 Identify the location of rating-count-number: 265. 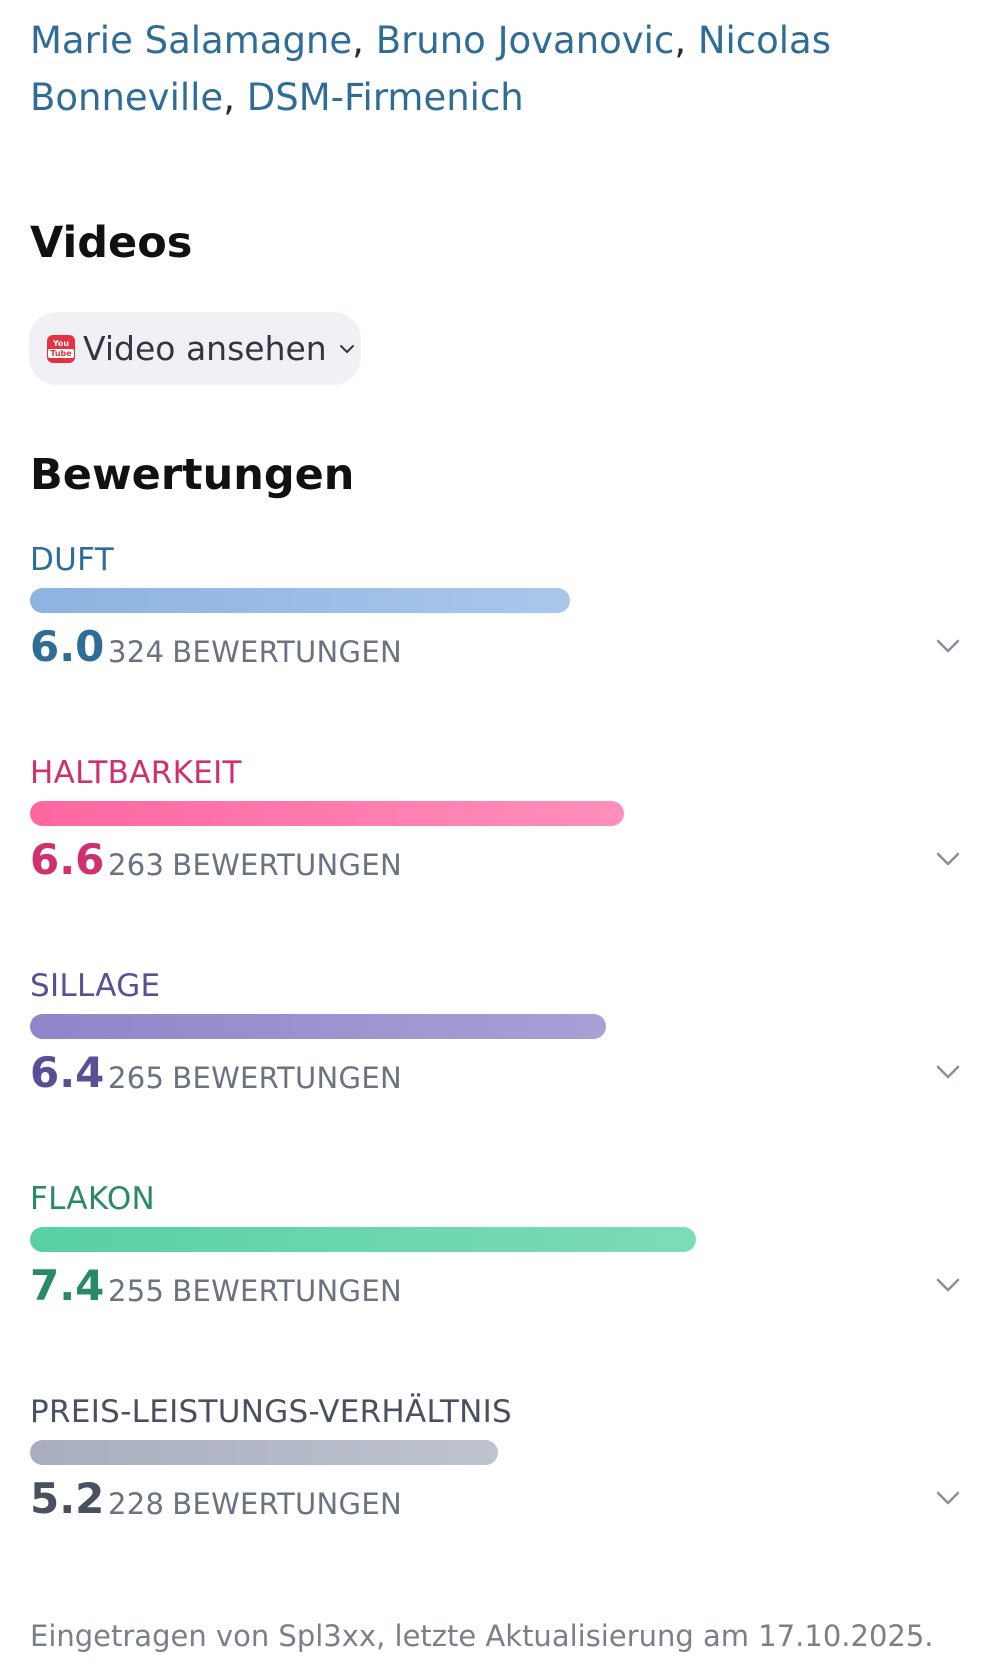
(136, 1078).